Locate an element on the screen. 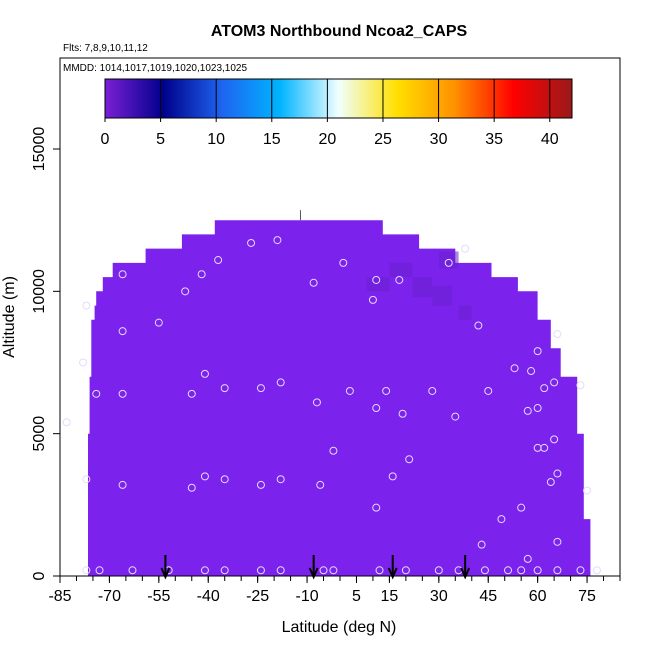 The image size is (650, 650). colorbar-tick-label: 5 is located at coordinates (160, 139).